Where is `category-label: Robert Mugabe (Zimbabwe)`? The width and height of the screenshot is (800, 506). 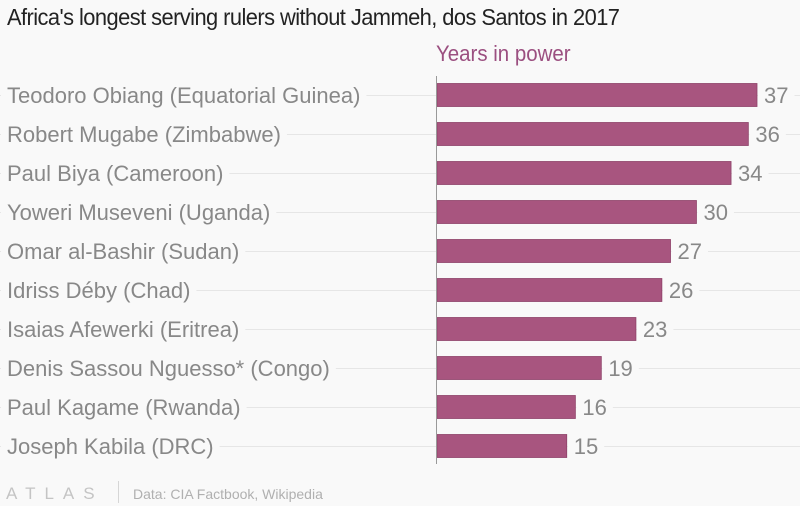 category-label: Robert Mugabe (Zimbabwe) is located at coordinates (144, 134).